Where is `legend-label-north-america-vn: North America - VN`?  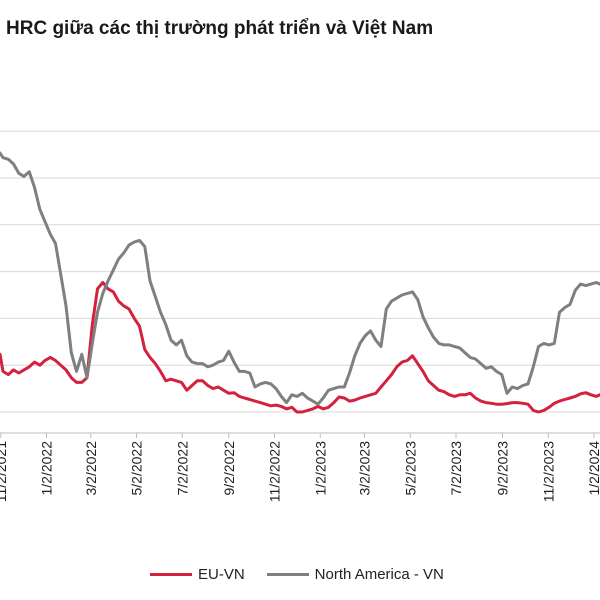 legend-label-north-america-vn: North America - VN is located at coordinates (379, 574).